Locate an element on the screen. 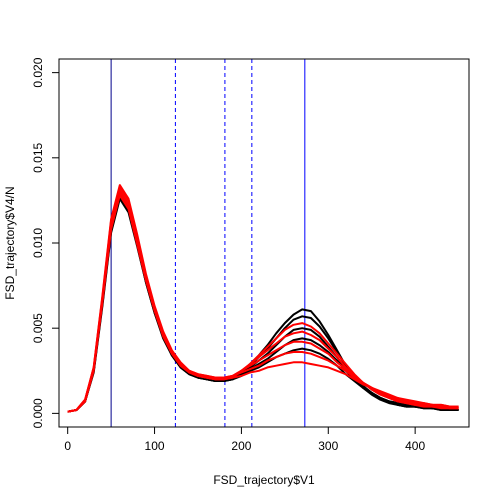 Image resolution: width=500 pixels, height=500 pixels. y-tick-label: 0.015 is located at coordinates (38, 157).